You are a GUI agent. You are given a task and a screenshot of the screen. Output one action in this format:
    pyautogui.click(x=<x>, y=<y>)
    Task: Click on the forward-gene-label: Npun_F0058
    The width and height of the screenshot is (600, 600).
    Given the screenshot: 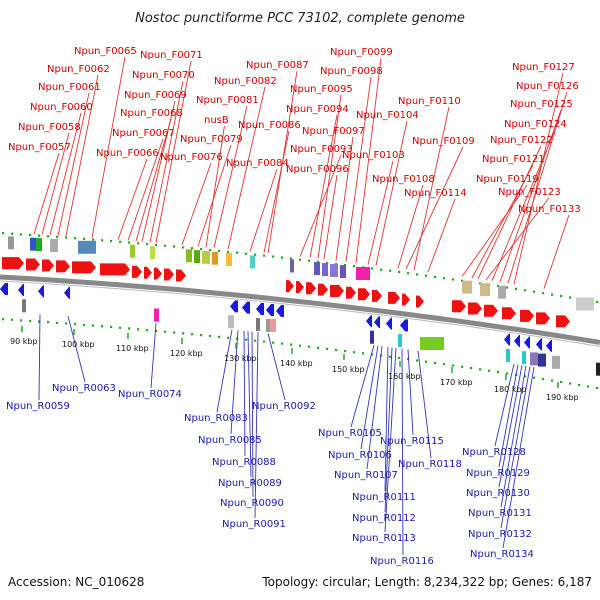 What is the action you would take?
    pyautogui.click(x=49, y=127)
    